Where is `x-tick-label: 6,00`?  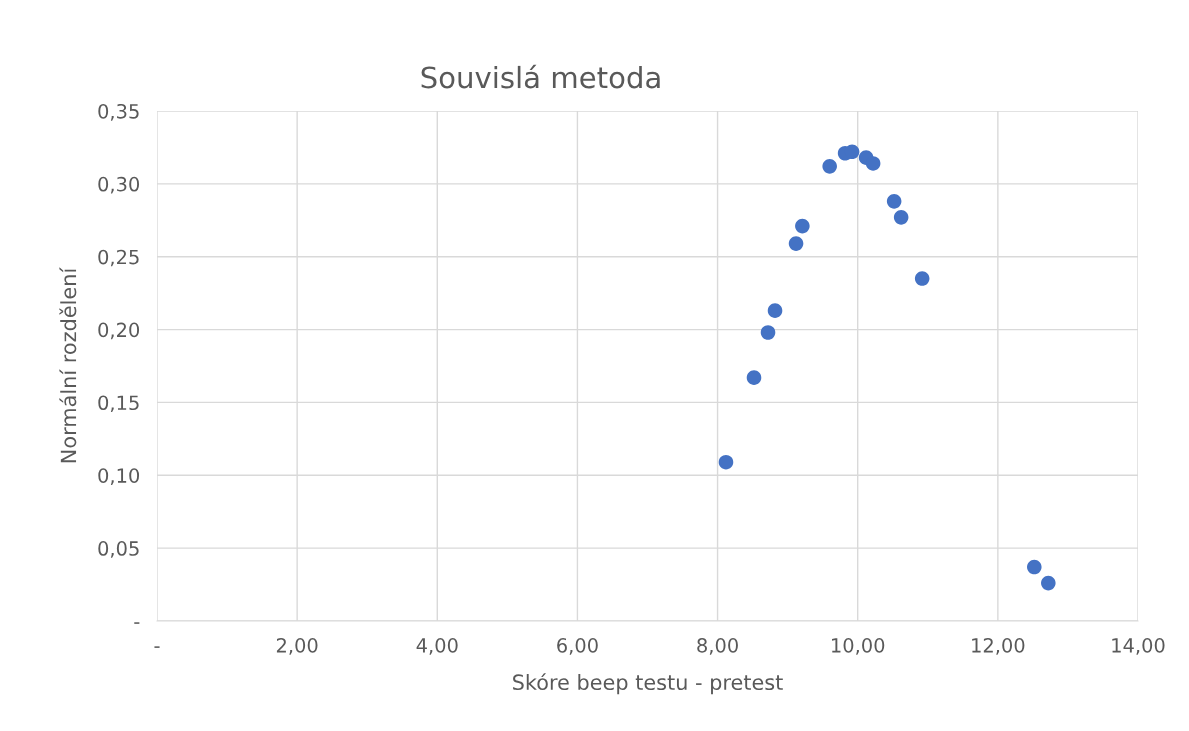 x-tick-label: 6,00 is located at coordinates (577, 646).